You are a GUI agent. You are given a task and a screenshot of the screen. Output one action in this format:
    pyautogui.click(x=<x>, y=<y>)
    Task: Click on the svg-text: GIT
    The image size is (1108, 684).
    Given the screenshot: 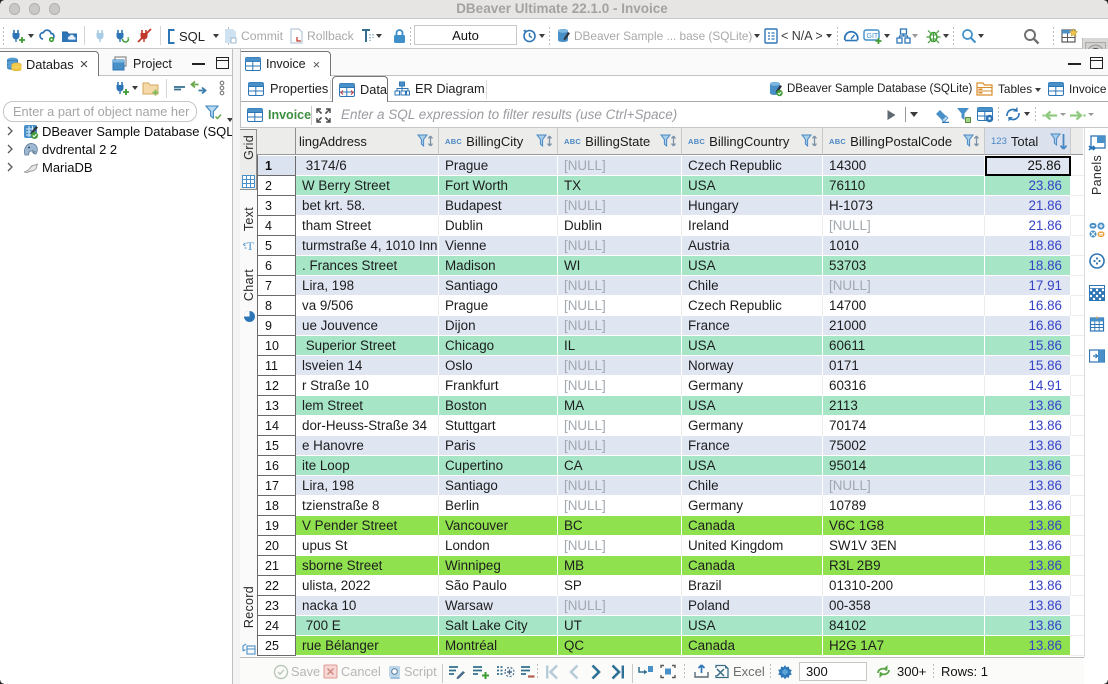 What is the action you would take?
    pyautogui.click(x=873, y=36)
    